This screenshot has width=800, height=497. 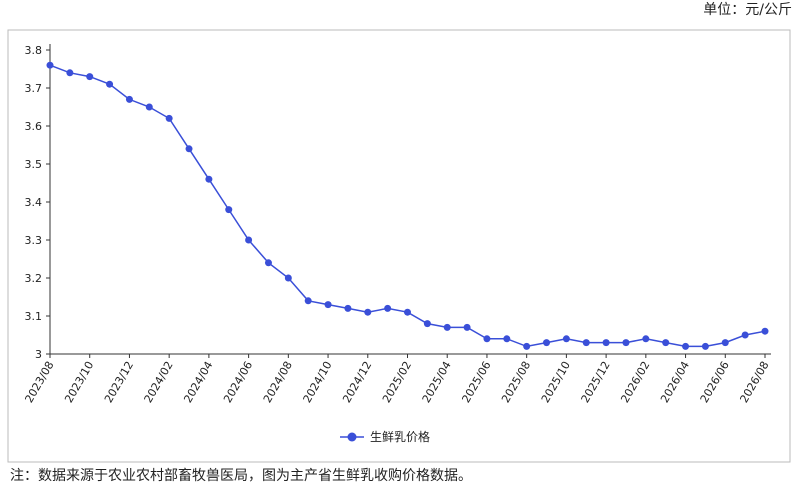 I want to click on x-tick-label: 2023/12, so click(x=119, y=382).